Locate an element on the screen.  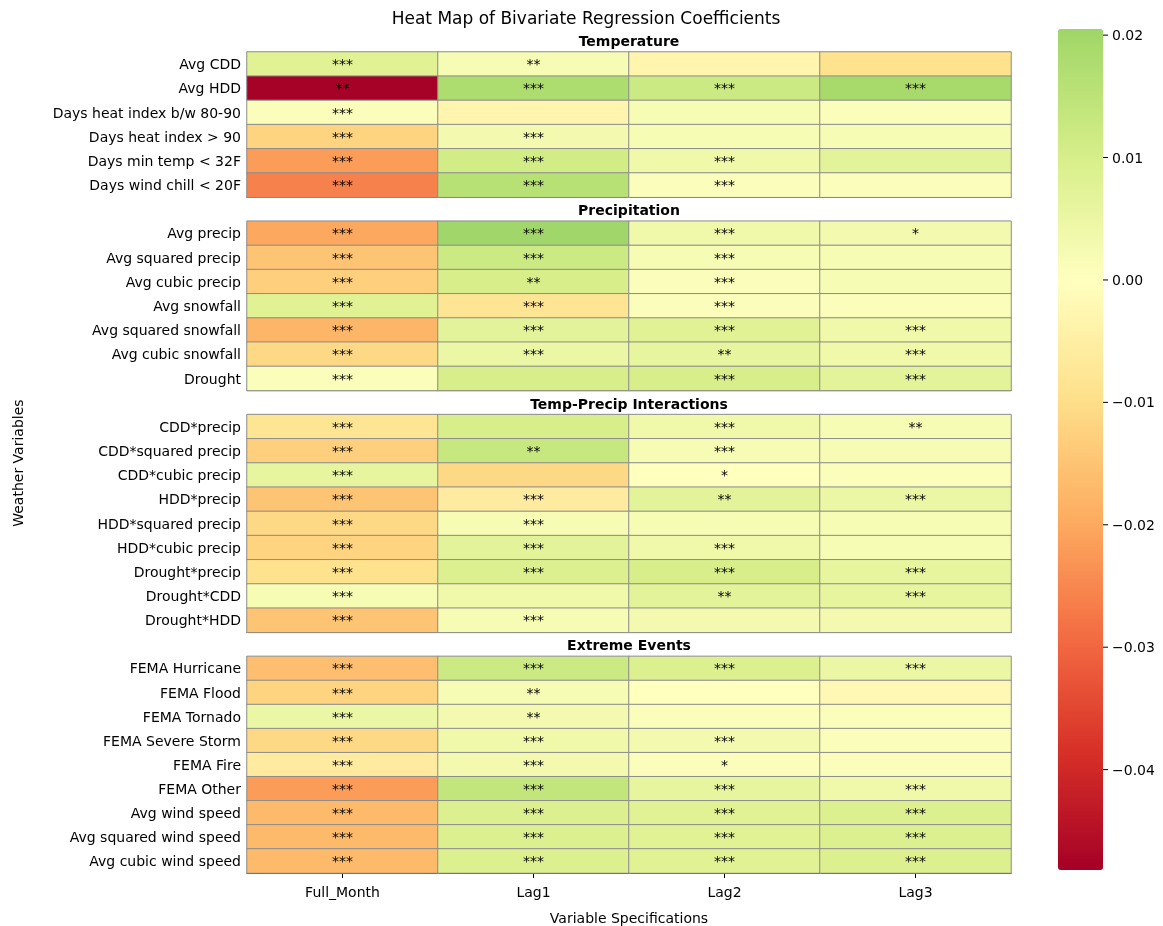
color-bar-label: −0.03 is located at coordinates (1133, 647).